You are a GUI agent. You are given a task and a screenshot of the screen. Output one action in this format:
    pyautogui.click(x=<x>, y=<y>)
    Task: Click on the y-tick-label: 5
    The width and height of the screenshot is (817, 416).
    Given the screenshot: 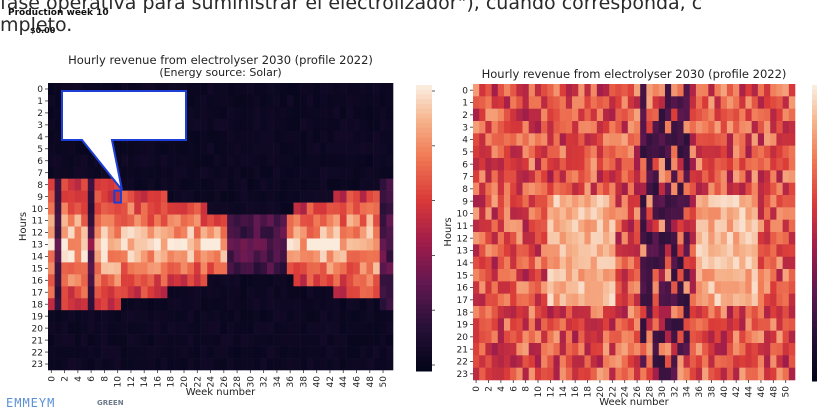 What is the action you would take?
    pyautogui.click(x=40, y=150)
    